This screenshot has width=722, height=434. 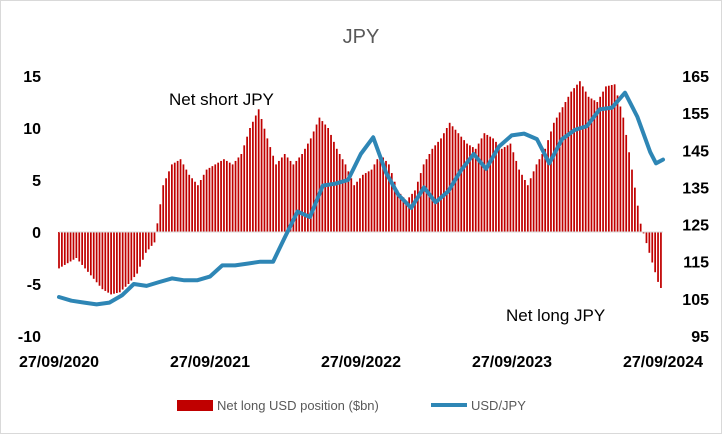 What do you see at coordinates (695, 226) in the screenshot?
I see `right-tick-label: 125` at bounding box center [695, 226].